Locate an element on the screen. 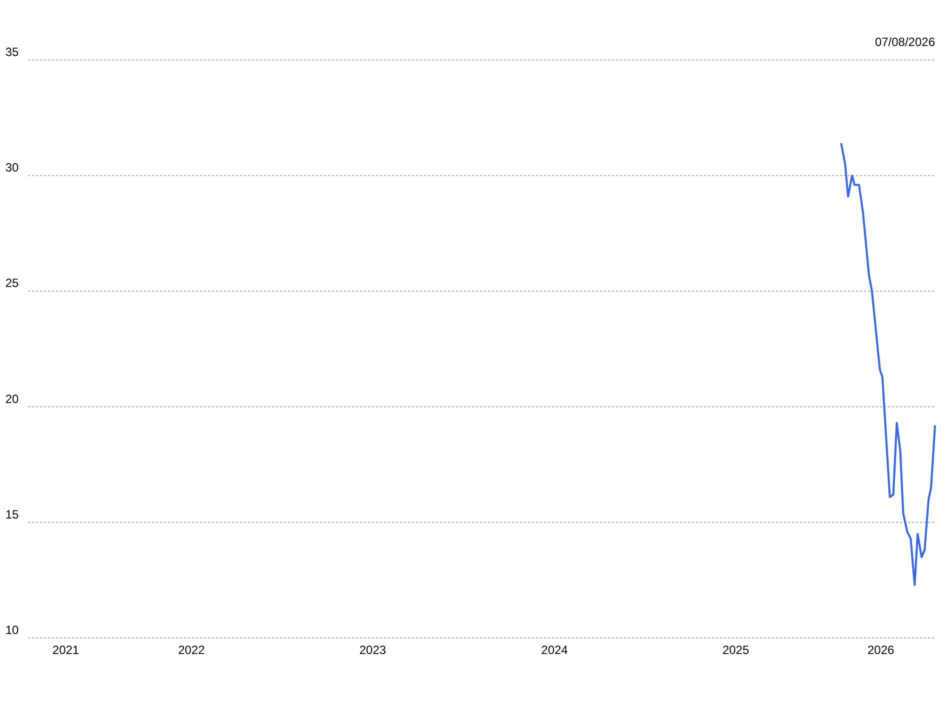 This screenshot has height=708, width=945. x-tick-label: 2025 is located at coordinates (736, 650).